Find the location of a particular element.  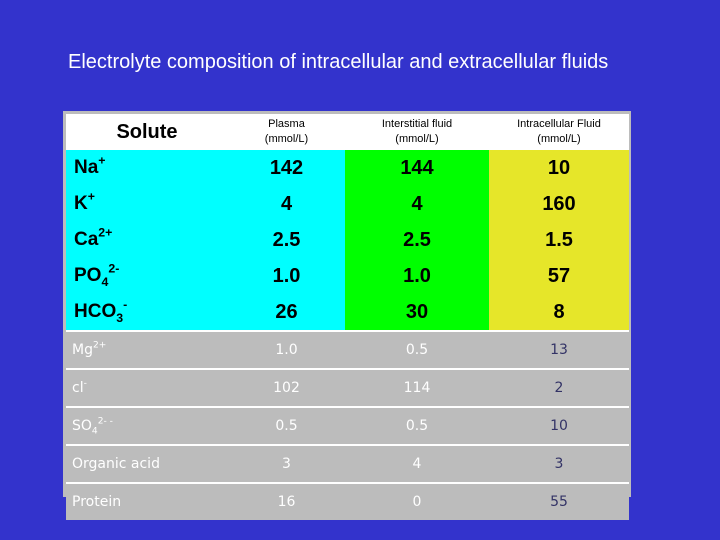

solute-name: Ca2+ is located at coordinates (147, 240).